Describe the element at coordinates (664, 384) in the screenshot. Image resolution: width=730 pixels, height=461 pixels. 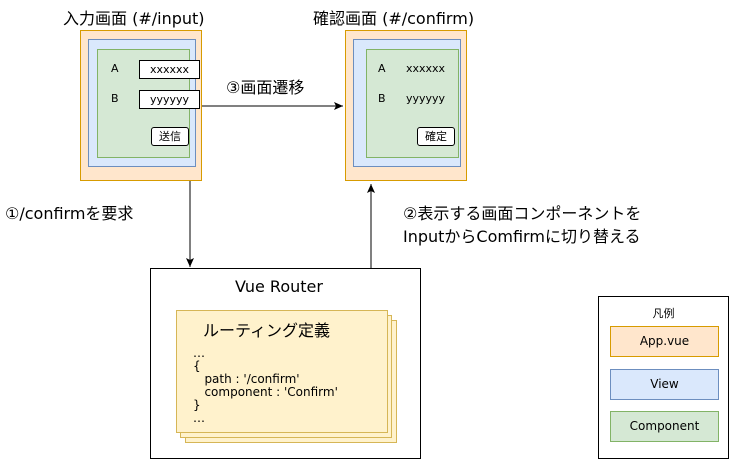
I see `legend-view: View` at that location.